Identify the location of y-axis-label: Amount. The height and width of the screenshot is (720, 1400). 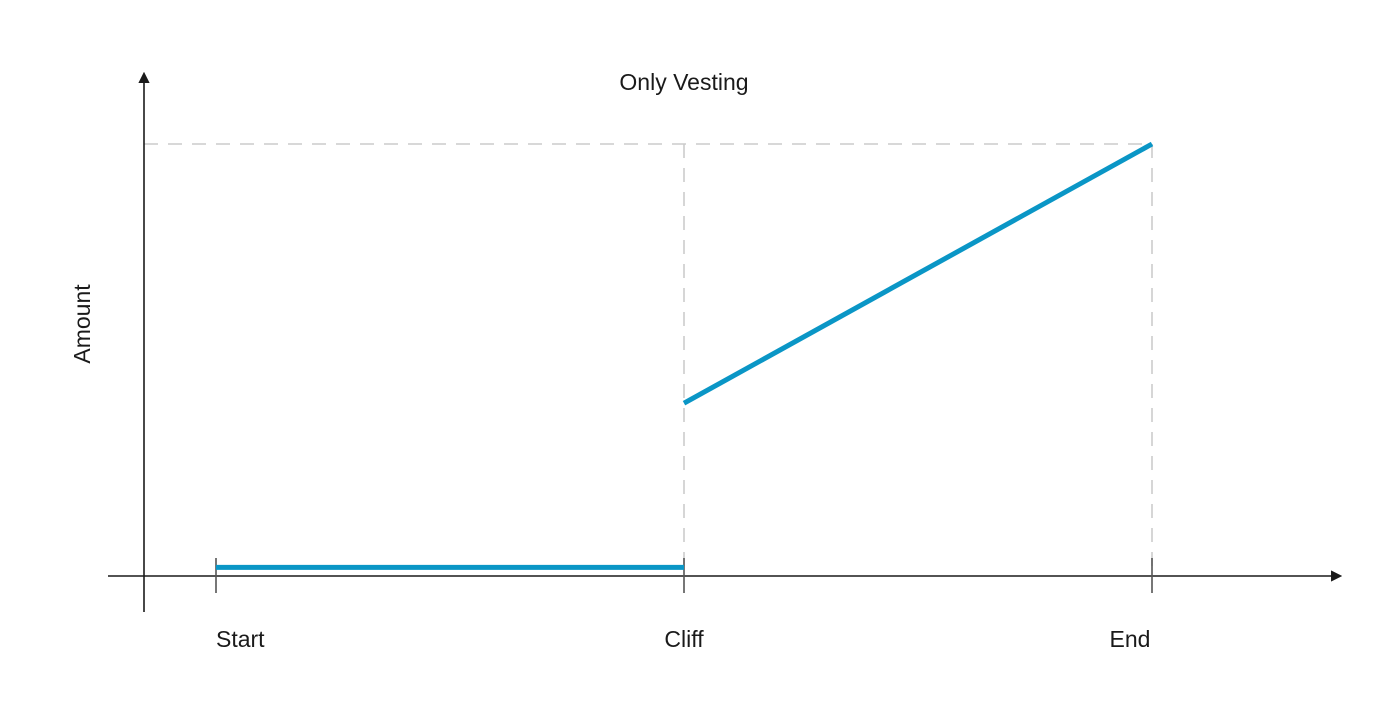
(82, 324).